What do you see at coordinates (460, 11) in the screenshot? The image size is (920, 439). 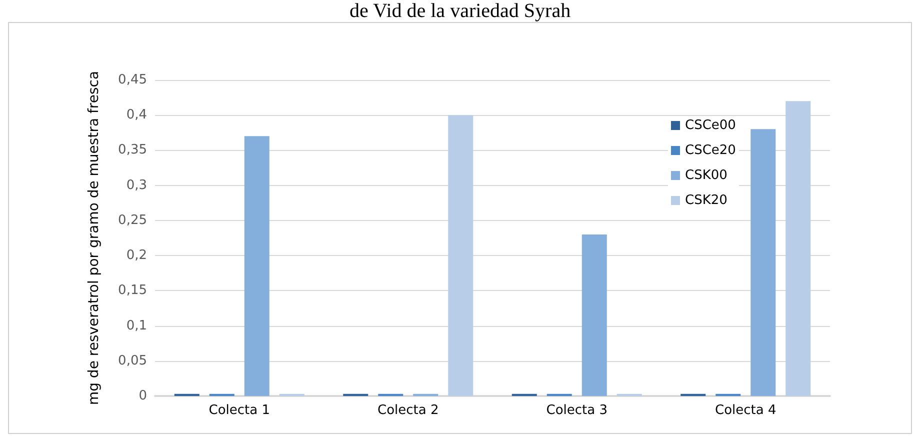 I see `chart-title: de Vid de la variedad Syrah` at bounding box center [460, 11].